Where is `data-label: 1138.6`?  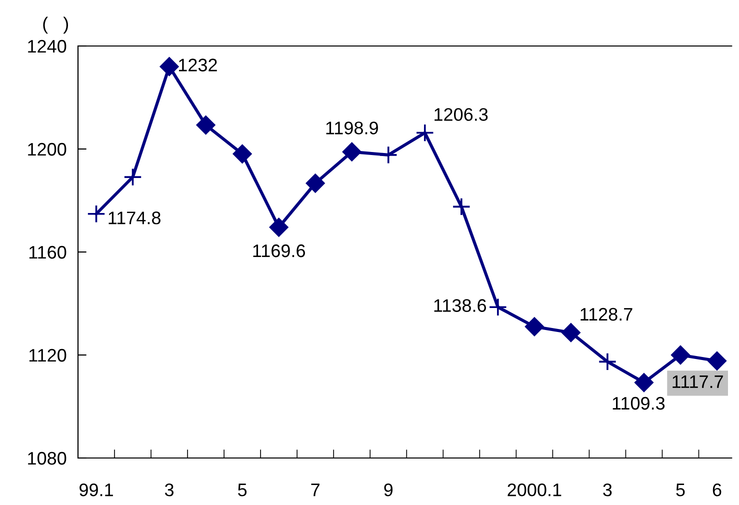 data-label: 1138.6 is located at coordinates (460, 305).